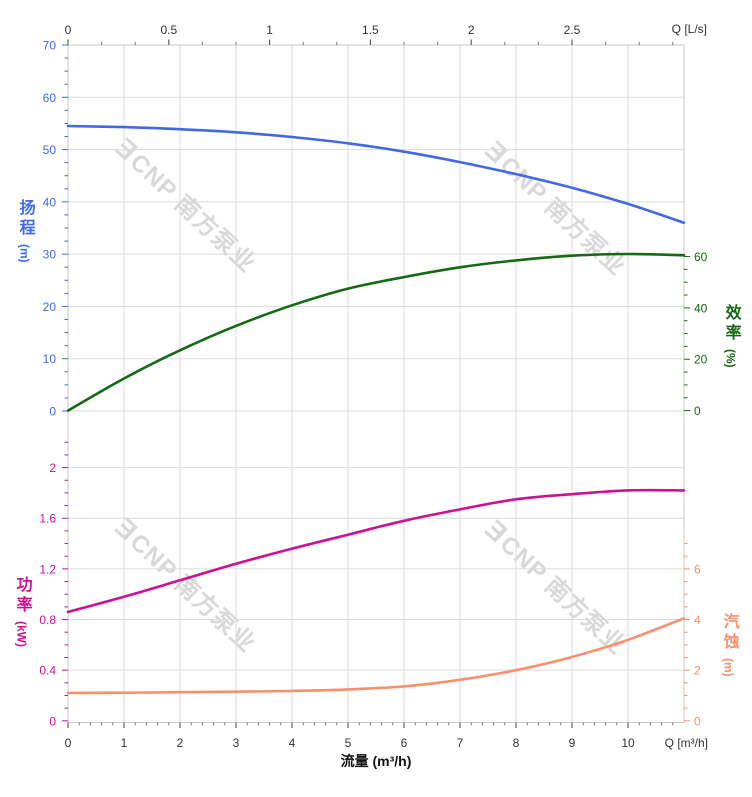 The image size is (752, 797). I want to click on efficiency-axis-title-text: 效率, so click(731, 324).